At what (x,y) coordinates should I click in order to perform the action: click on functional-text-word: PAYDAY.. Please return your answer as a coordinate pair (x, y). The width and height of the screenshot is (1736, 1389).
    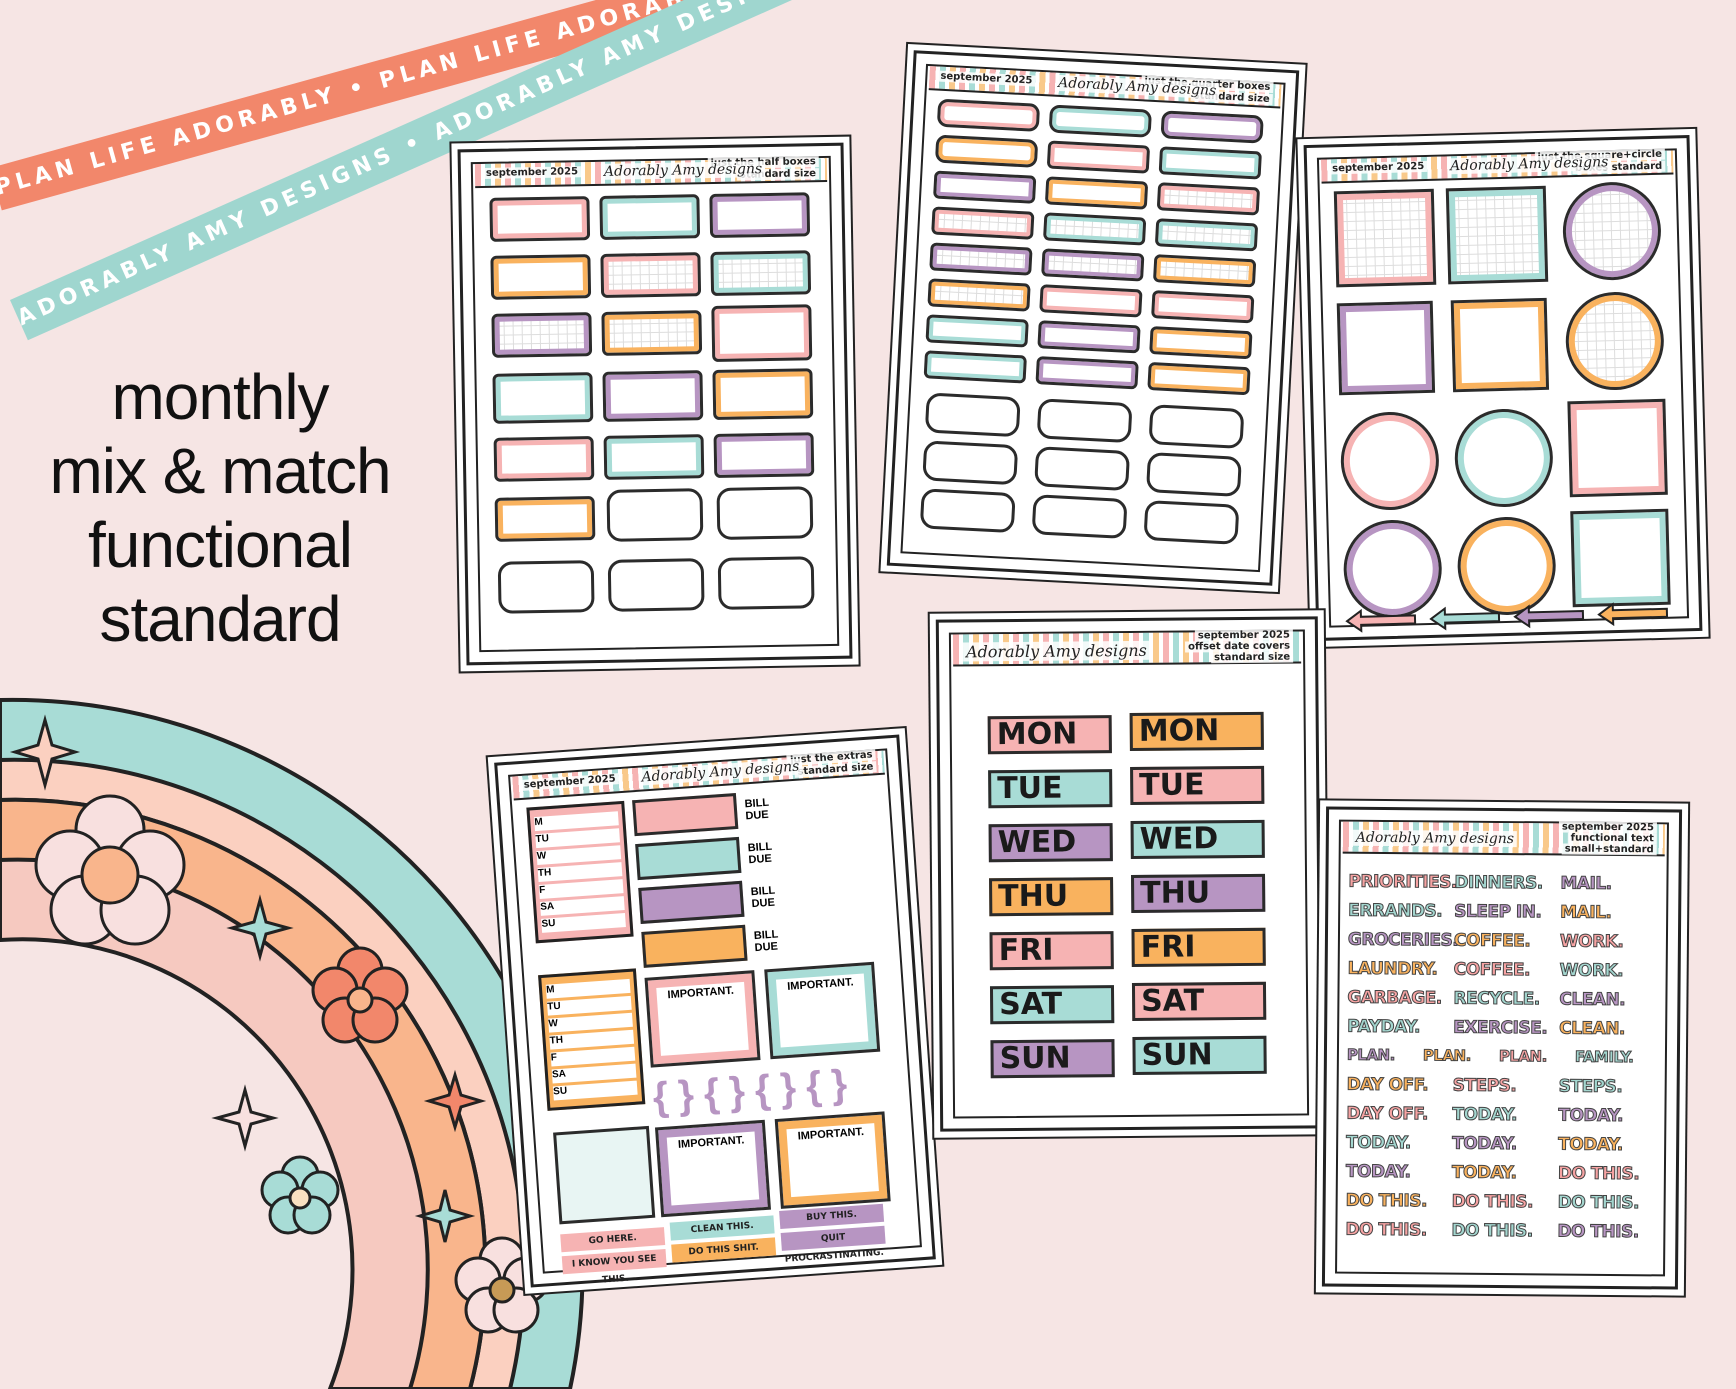
    Looking at the image, I should click on (1384, 1027).